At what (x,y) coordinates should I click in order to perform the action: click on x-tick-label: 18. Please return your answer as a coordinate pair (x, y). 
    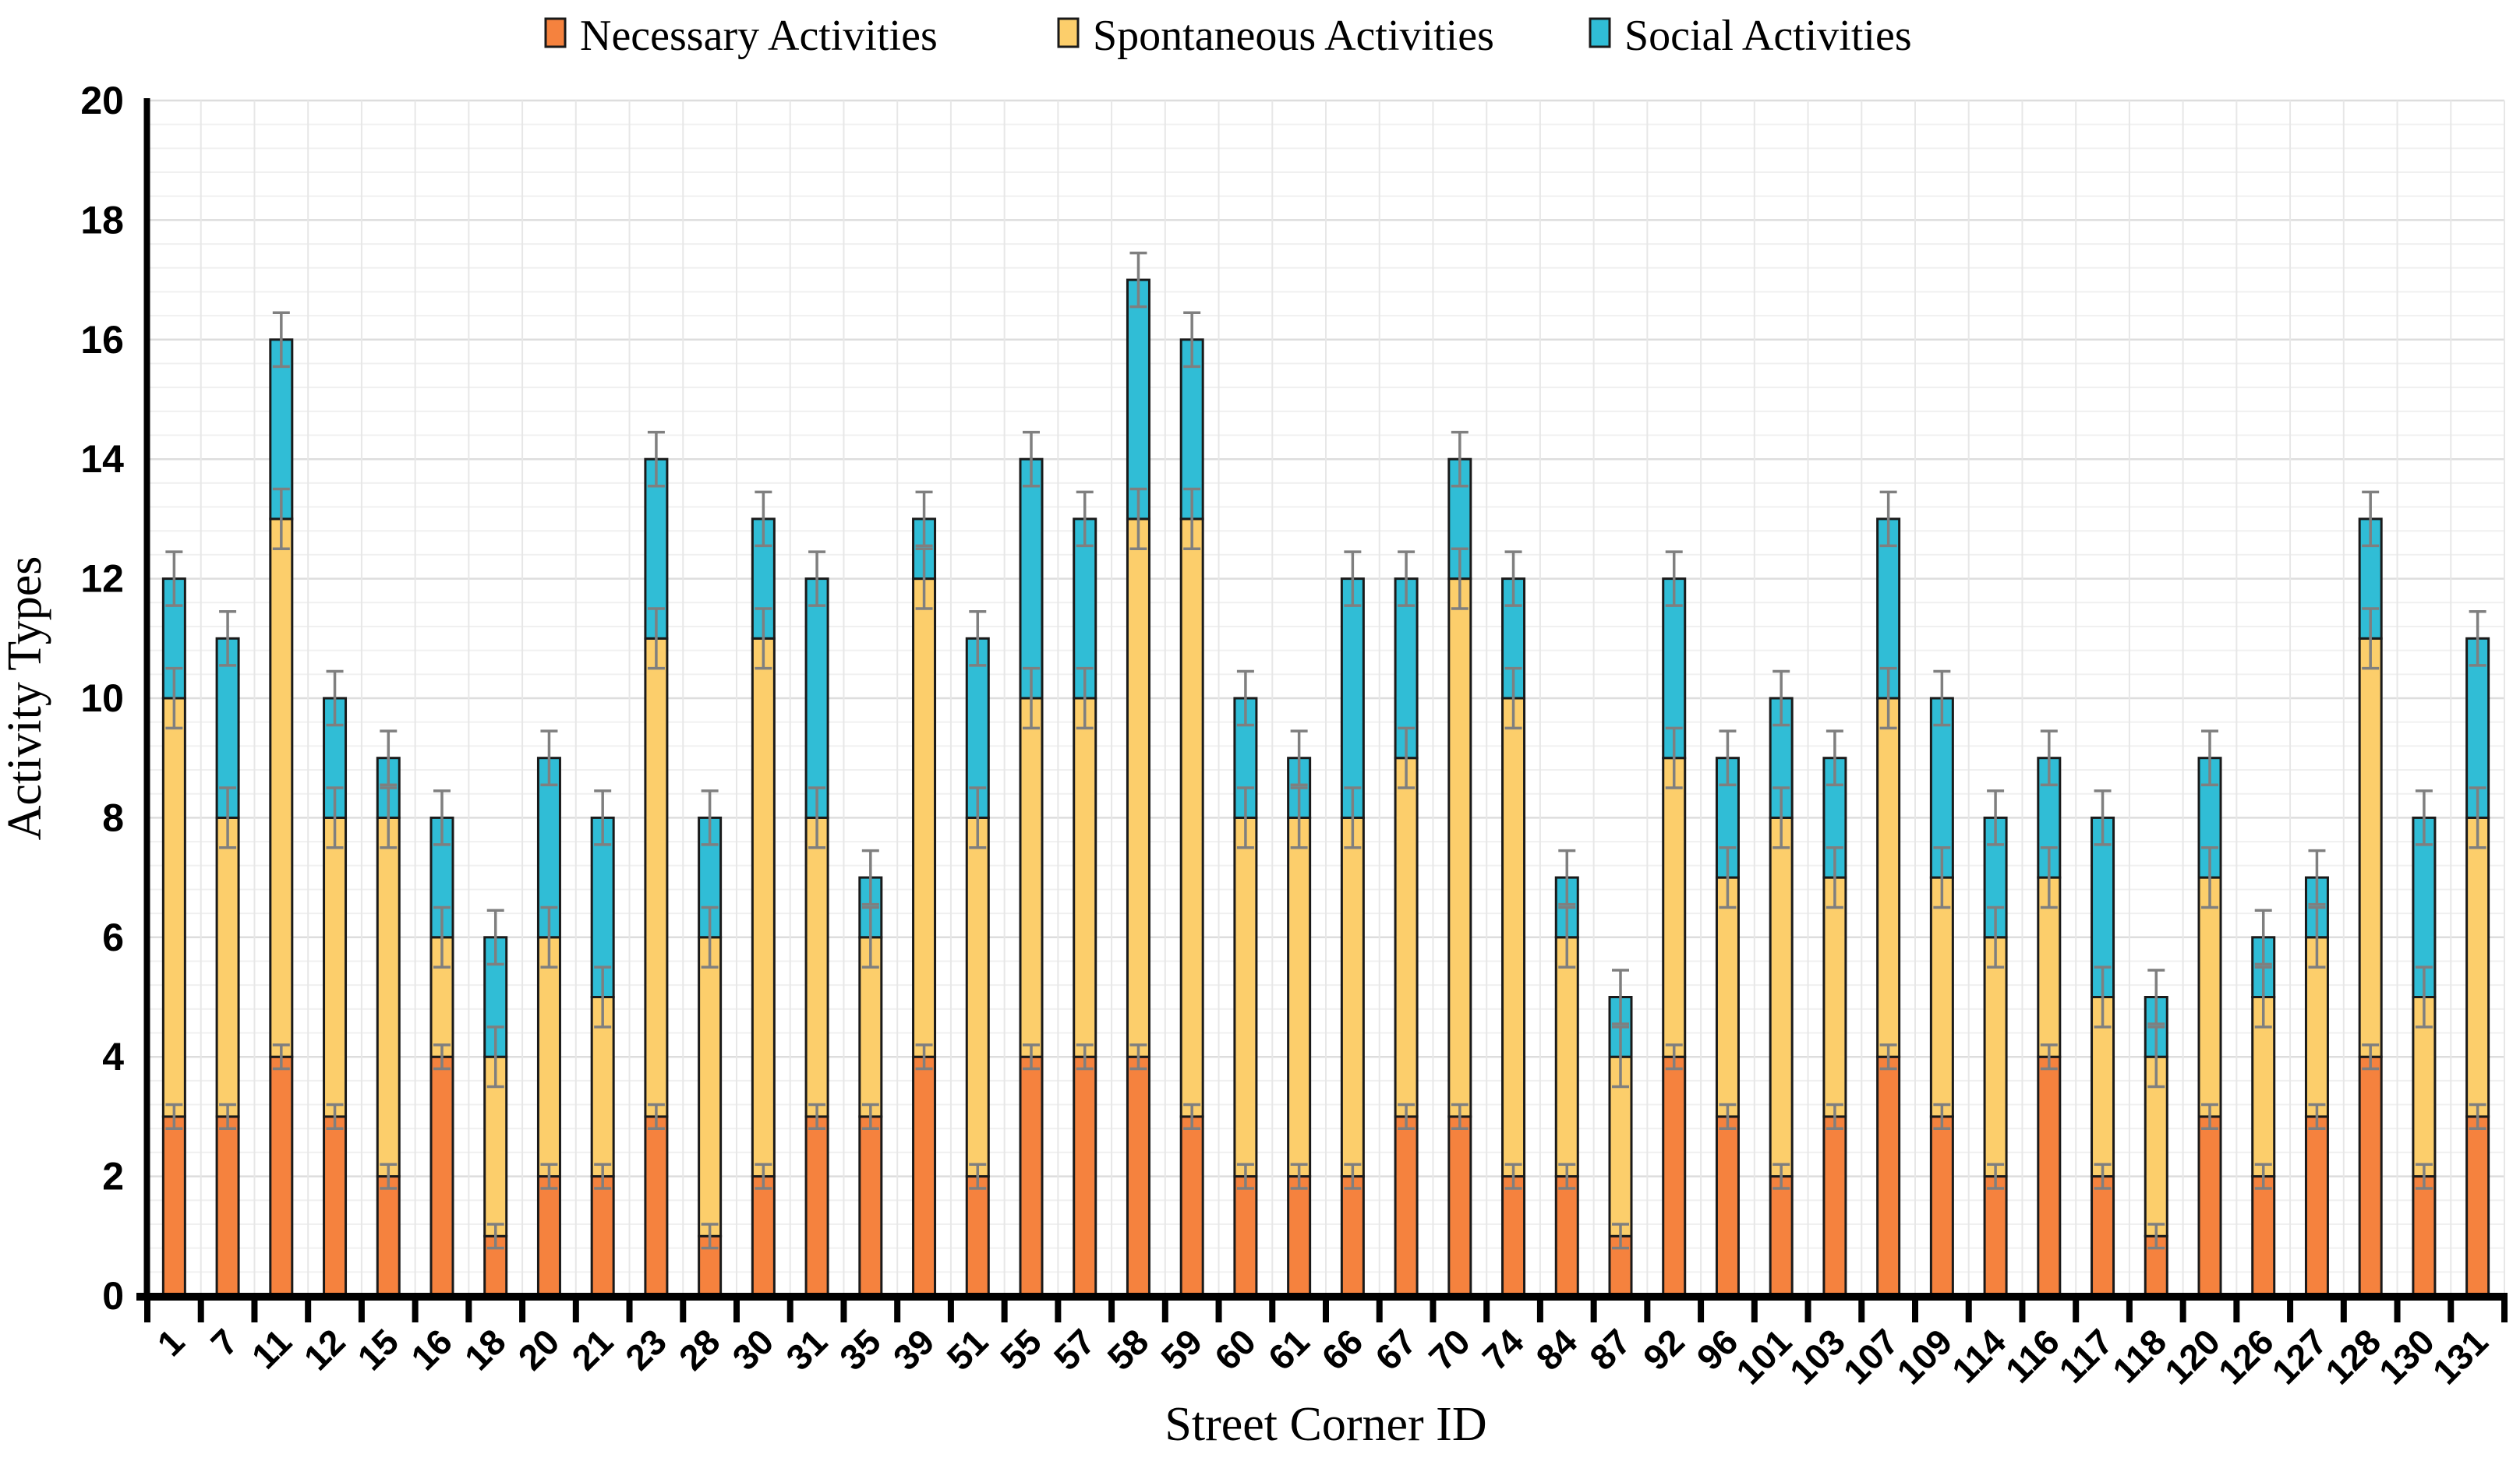
    Looking at the image, I should click on (486, 1350).